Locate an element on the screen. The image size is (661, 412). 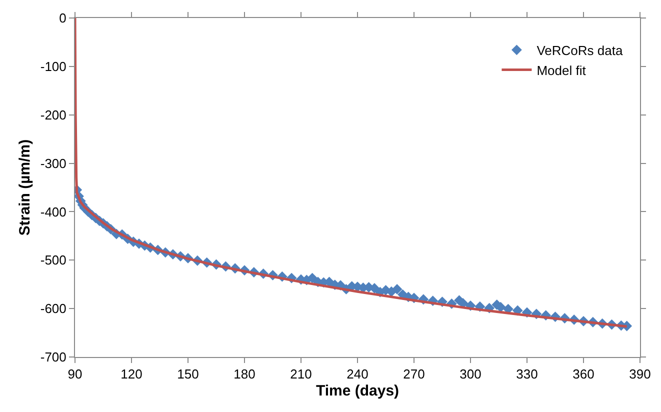
x-axis-title: Time (days) is located at coordinates (358, 391).